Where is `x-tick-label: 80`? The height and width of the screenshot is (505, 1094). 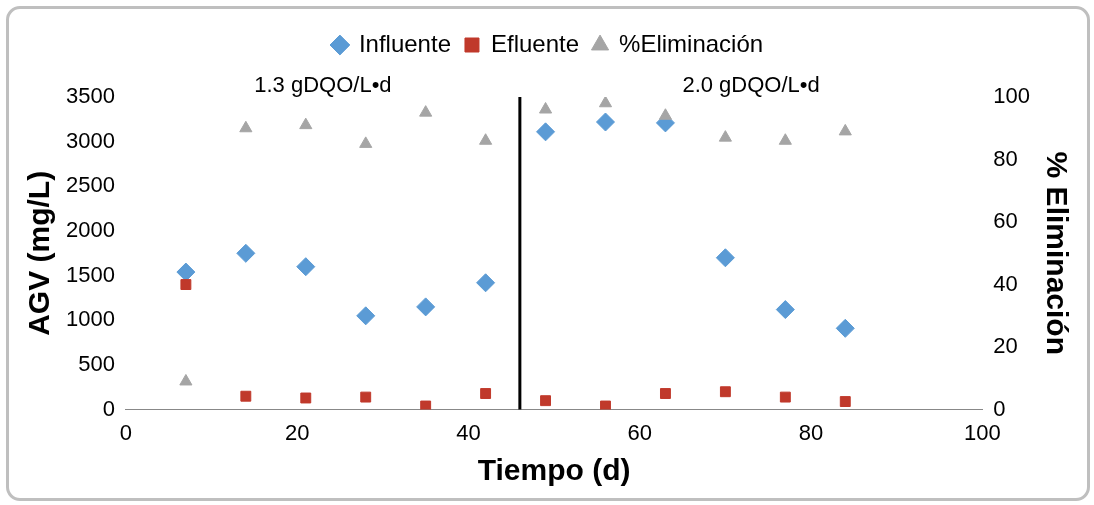
x-tick-label: 80 is located at coordinates (811, 432).